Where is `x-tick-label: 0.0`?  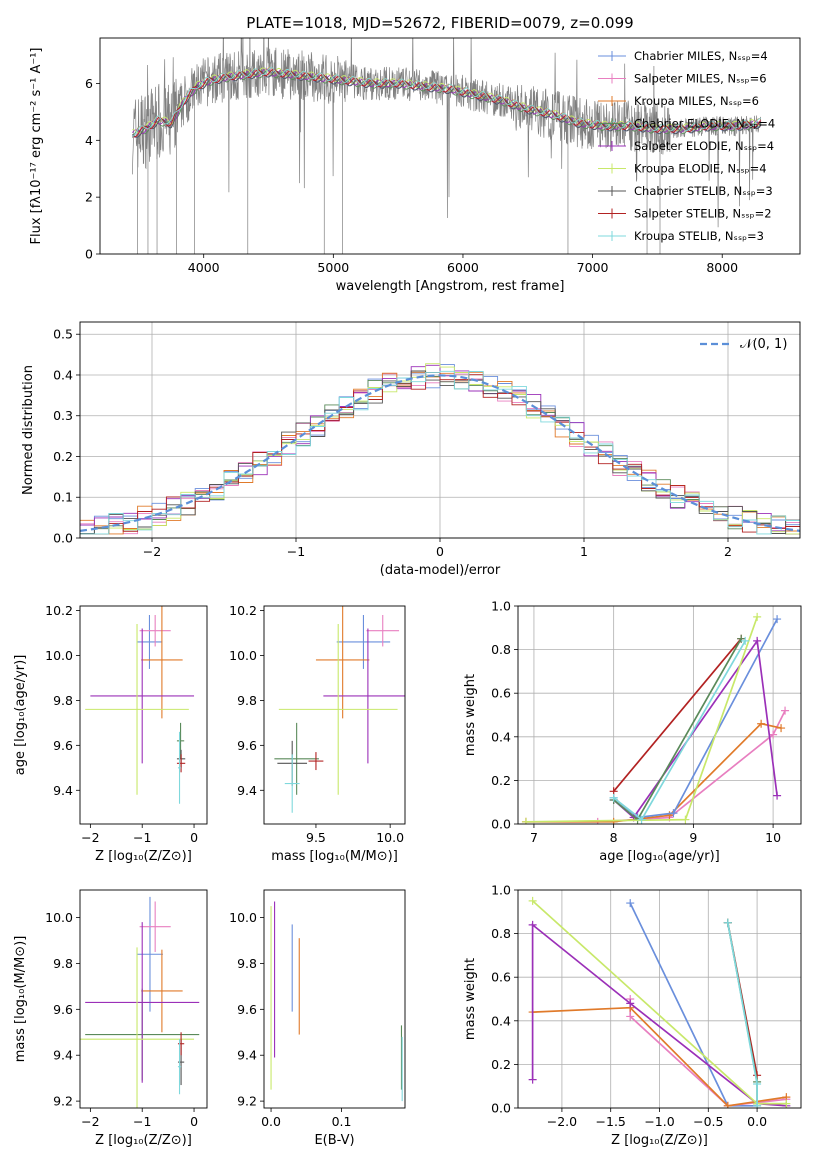
x-tick-label: 0.0 is located at coordinates (271, 1121).